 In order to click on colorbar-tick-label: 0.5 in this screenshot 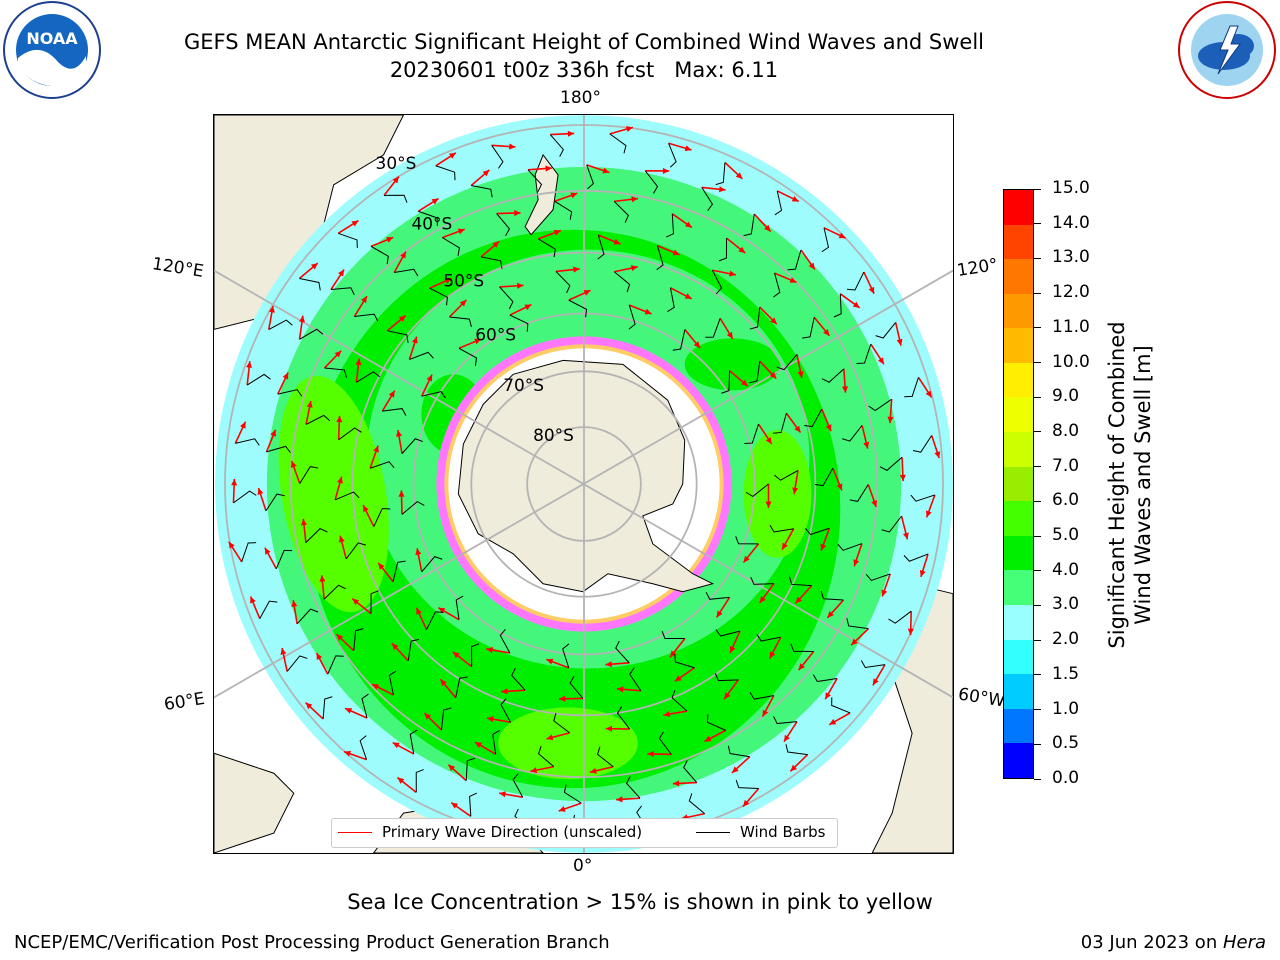, I will do `click(1066, 743)`.